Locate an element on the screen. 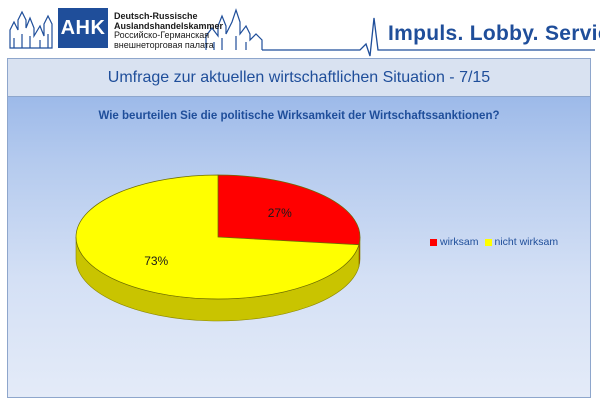 The width and height of the screenshot is (600, 407). chart-legend: wirksam nicht wirksam is located at coordinates (497, 242).